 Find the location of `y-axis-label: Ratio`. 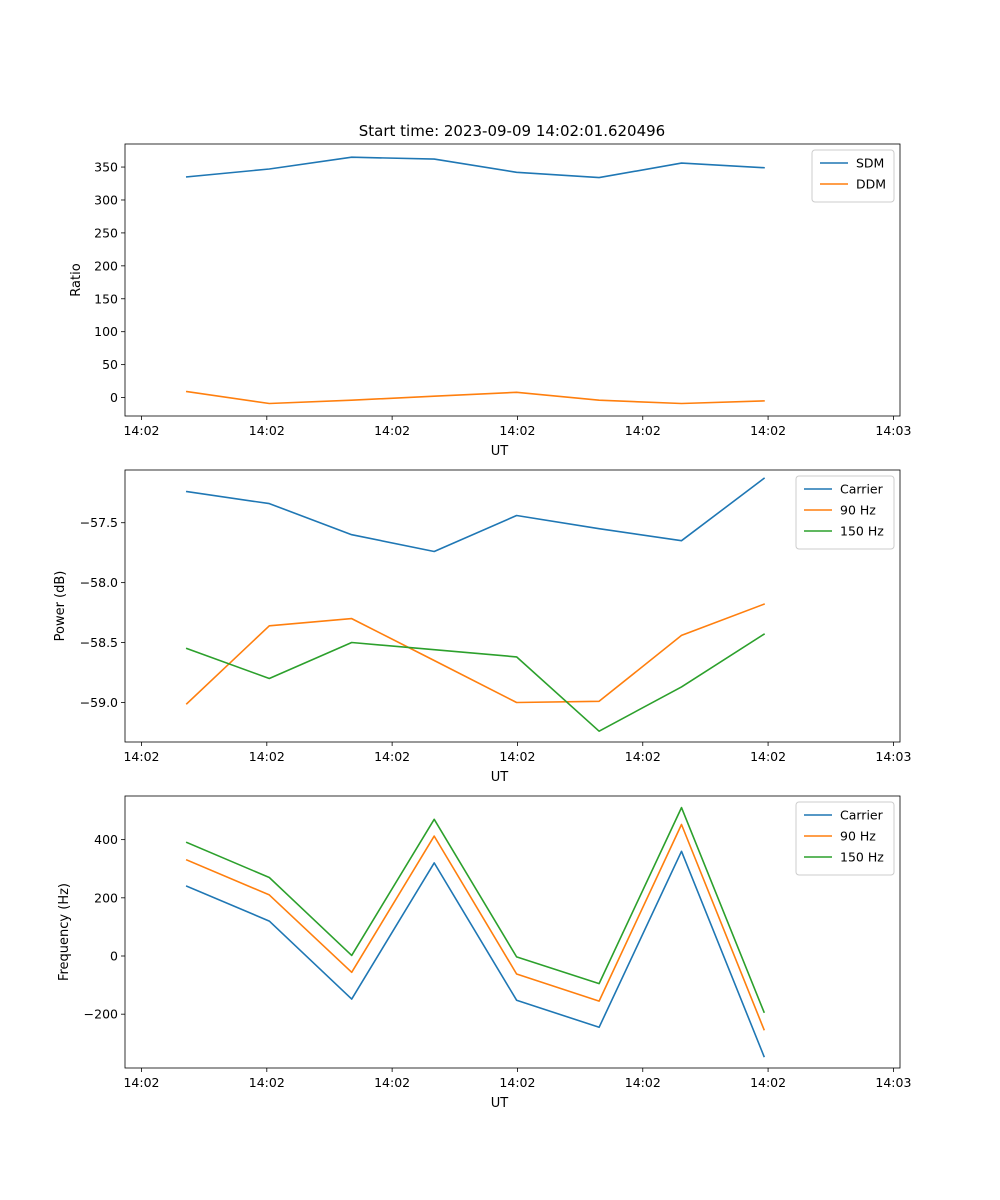

y-axis-label: Ratio is located at coordinates (76, 279).